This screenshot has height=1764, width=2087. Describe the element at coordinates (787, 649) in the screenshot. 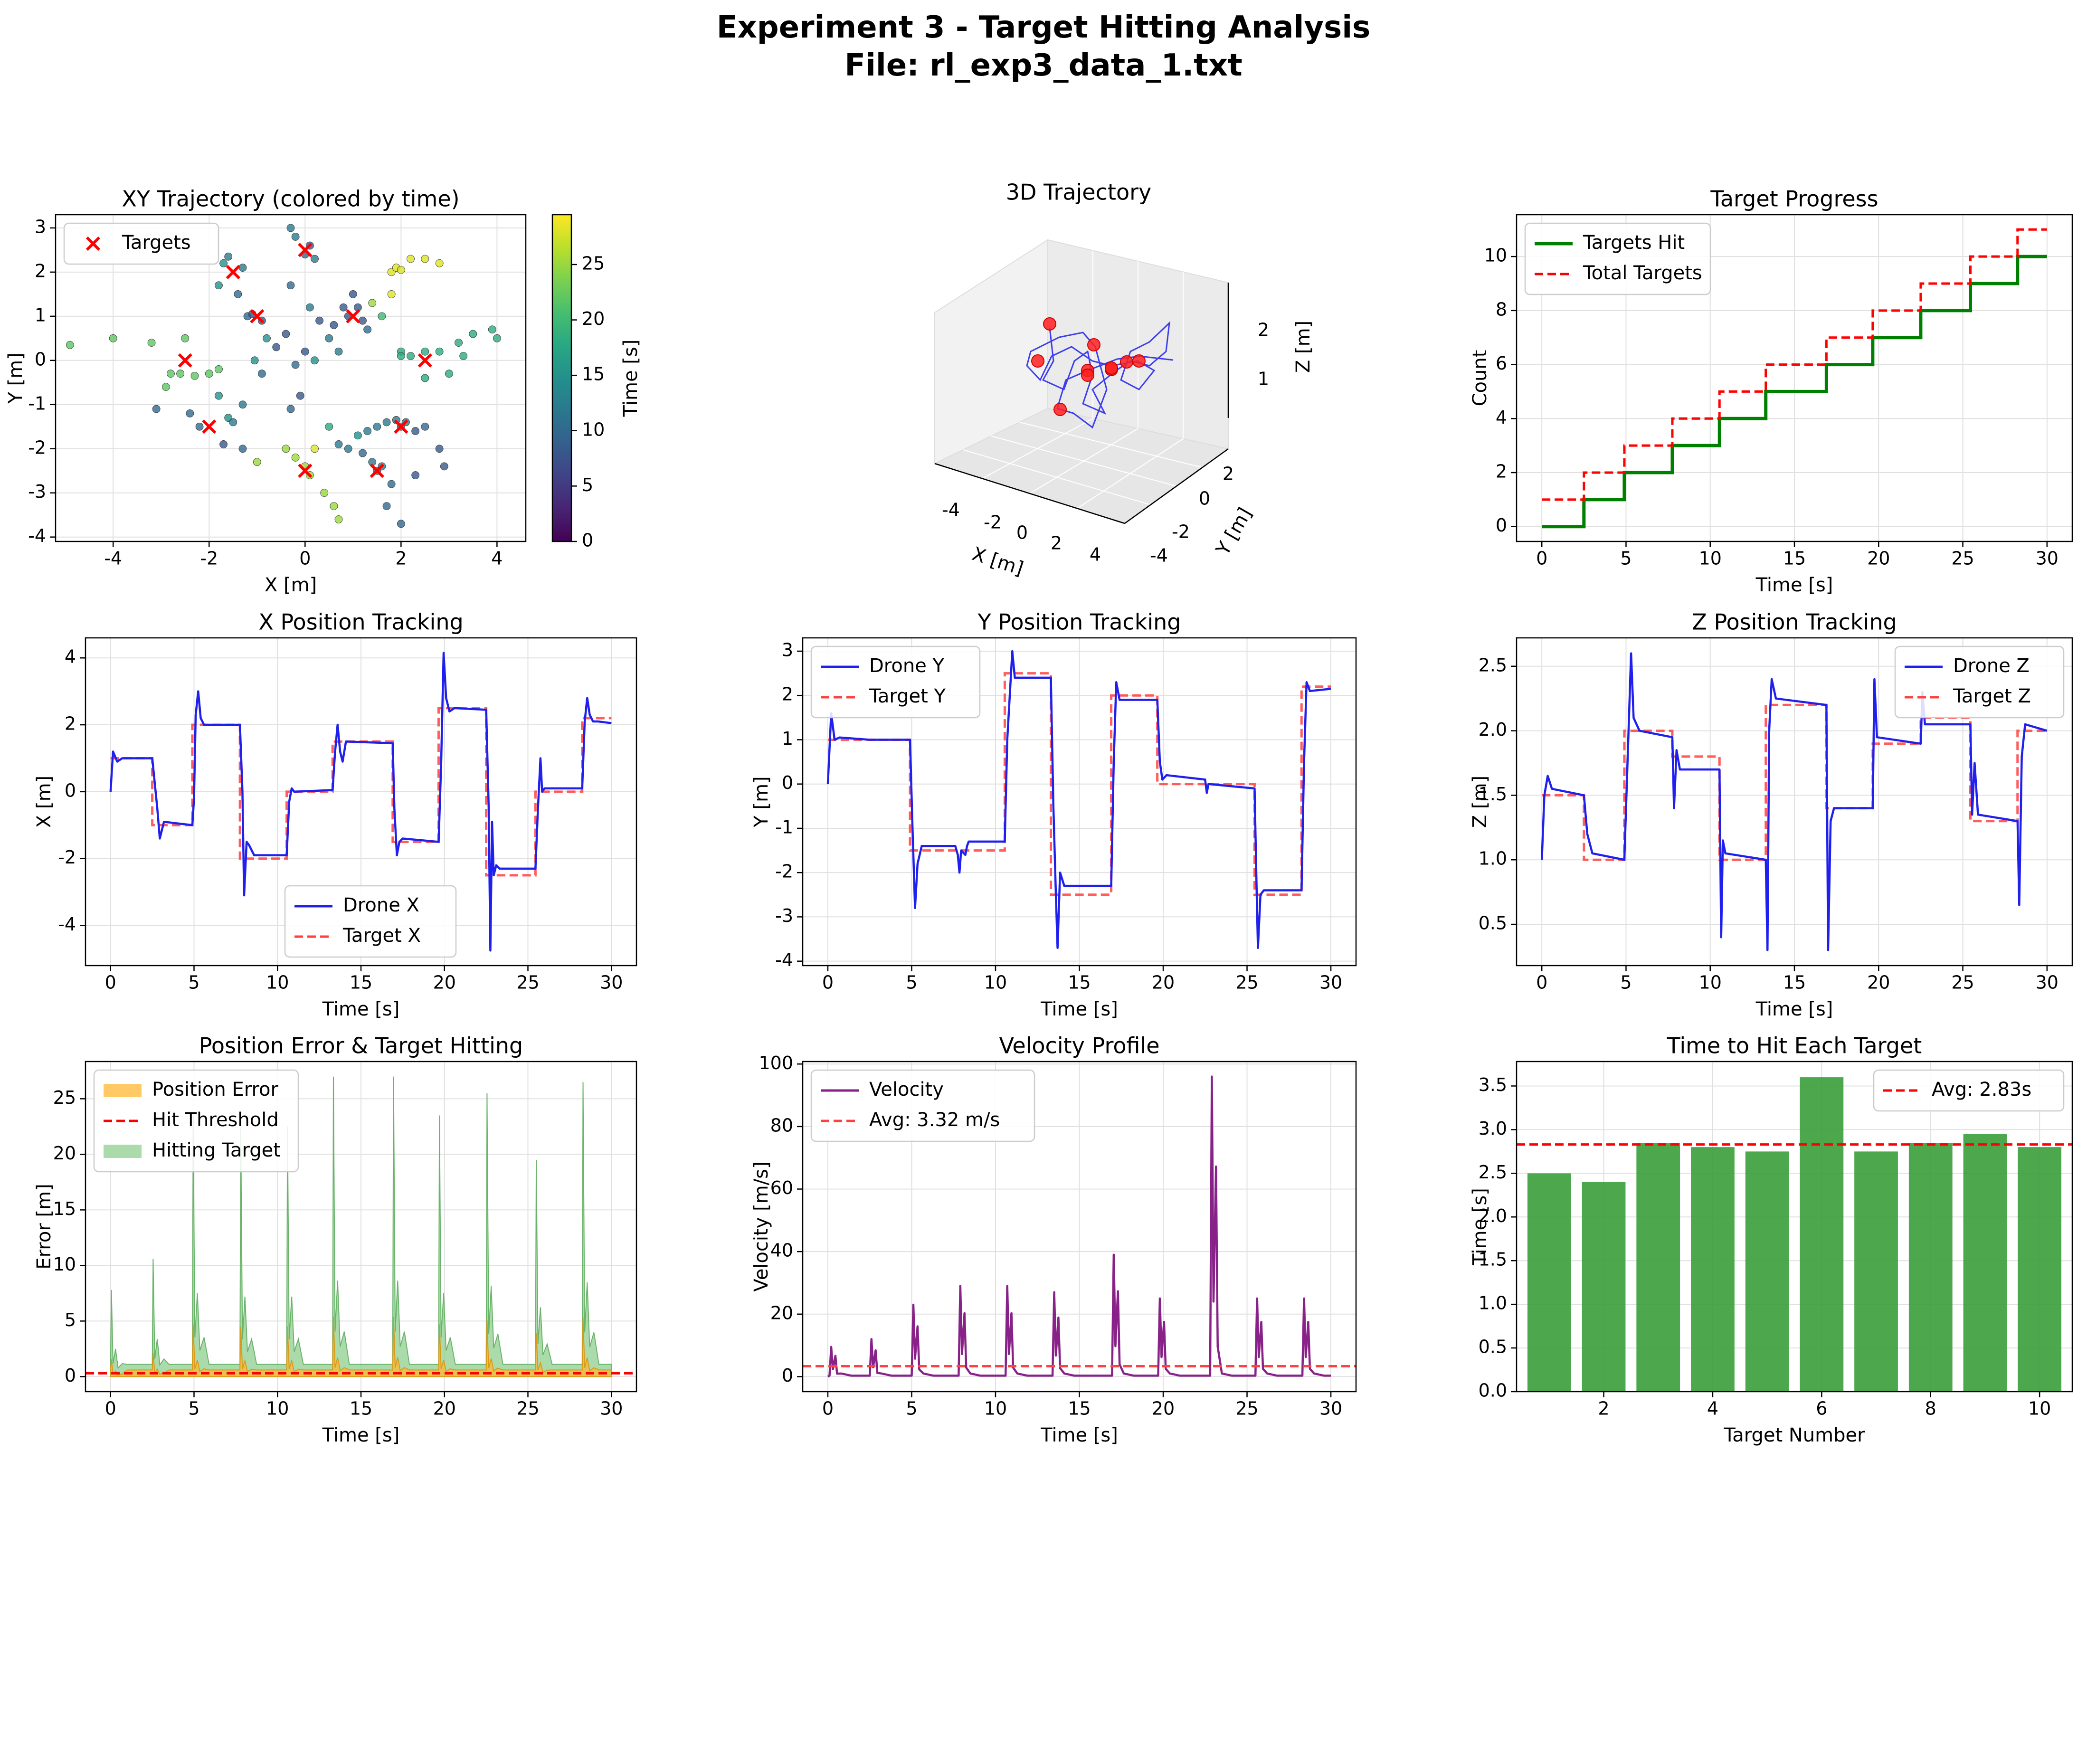

I see `ypos-ytick-label: 3` at that location.